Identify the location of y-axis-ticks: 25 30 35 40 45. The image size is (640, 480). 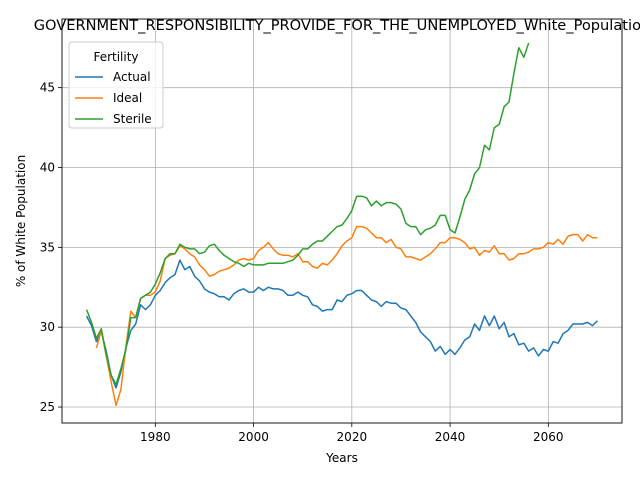
(51, 247).